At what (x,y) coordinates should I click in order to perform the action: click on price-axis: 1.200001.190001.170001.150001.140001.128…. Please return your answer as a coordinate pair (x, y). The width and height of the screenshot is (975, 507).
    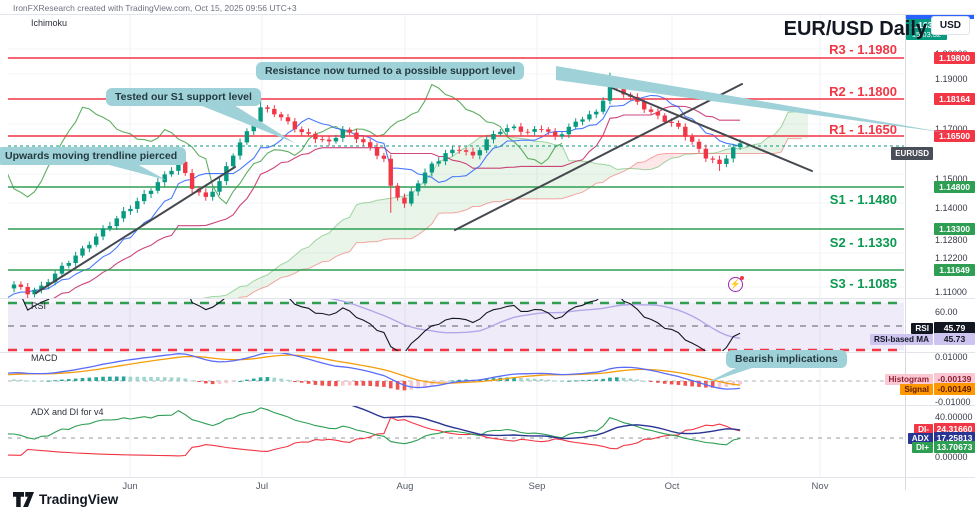
    Looking at the image, I should click on (922, 252).